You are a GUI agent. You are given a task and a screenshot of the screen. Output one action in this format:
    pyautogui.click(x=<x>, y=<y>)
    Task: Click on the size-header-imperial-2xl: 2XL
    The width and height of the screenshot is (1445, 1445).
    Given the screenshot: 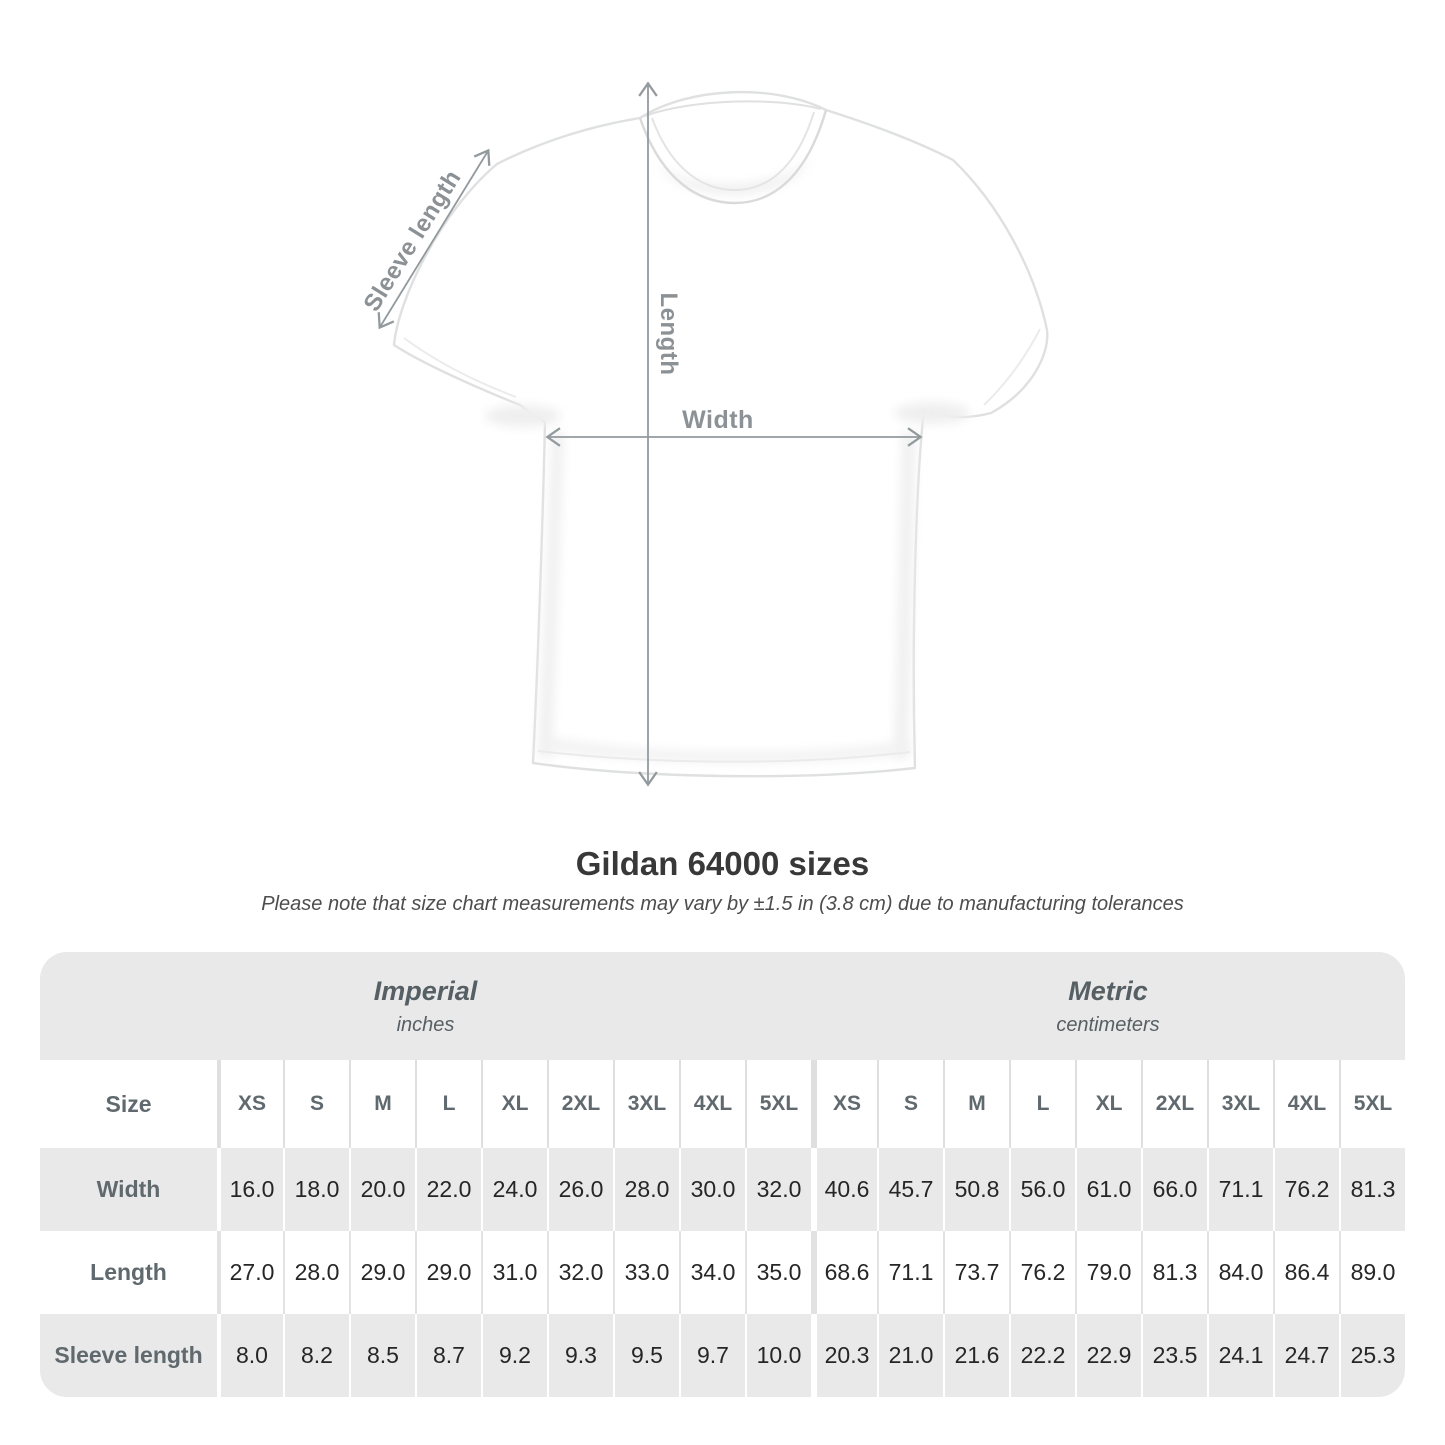 What is the action you would take?
    pyautogui.click(x=580, y=1104)
    